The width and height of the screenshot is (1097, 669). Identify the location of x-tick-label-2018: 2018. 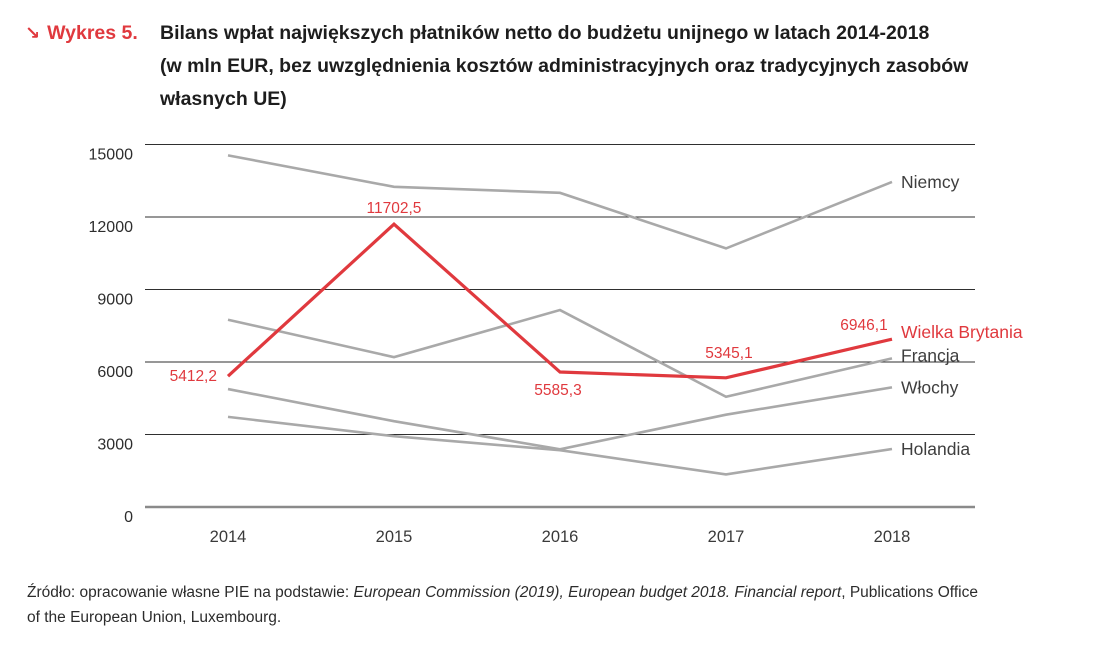
(892, 537).